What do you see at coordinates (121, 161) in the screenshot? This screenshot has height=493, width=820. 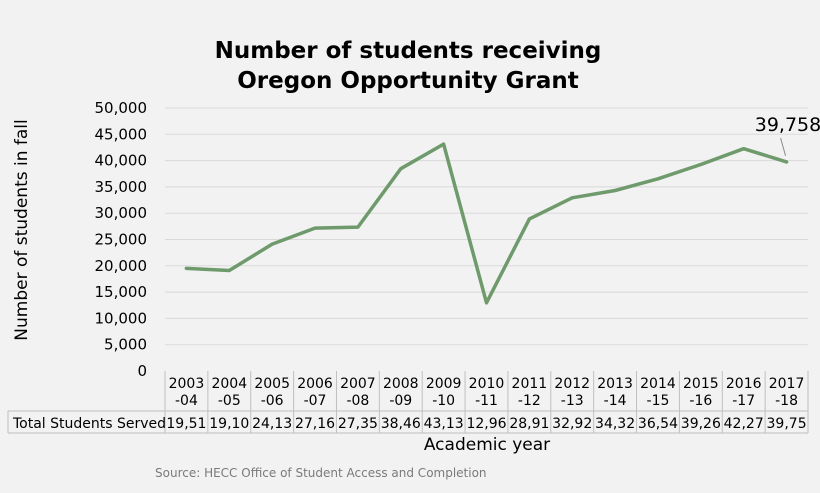 I see `y-tick-label: 40,000` at bounding box center [121, 161].